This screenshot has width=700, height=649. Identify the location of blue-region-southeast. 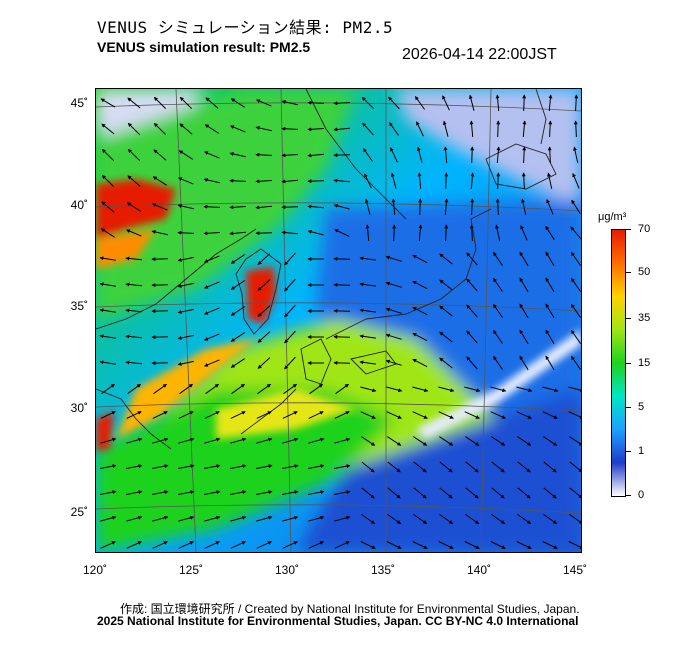
(438, 470).